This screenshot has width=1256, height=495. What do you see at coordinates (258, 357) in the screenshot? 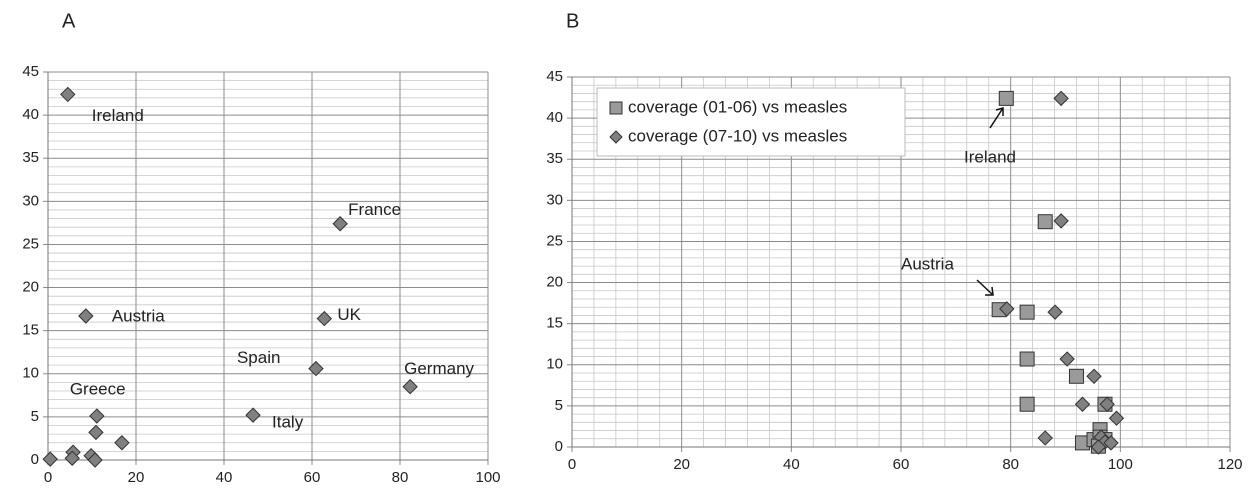
I see `point-label: Spain` at bounding box center [258, 357].